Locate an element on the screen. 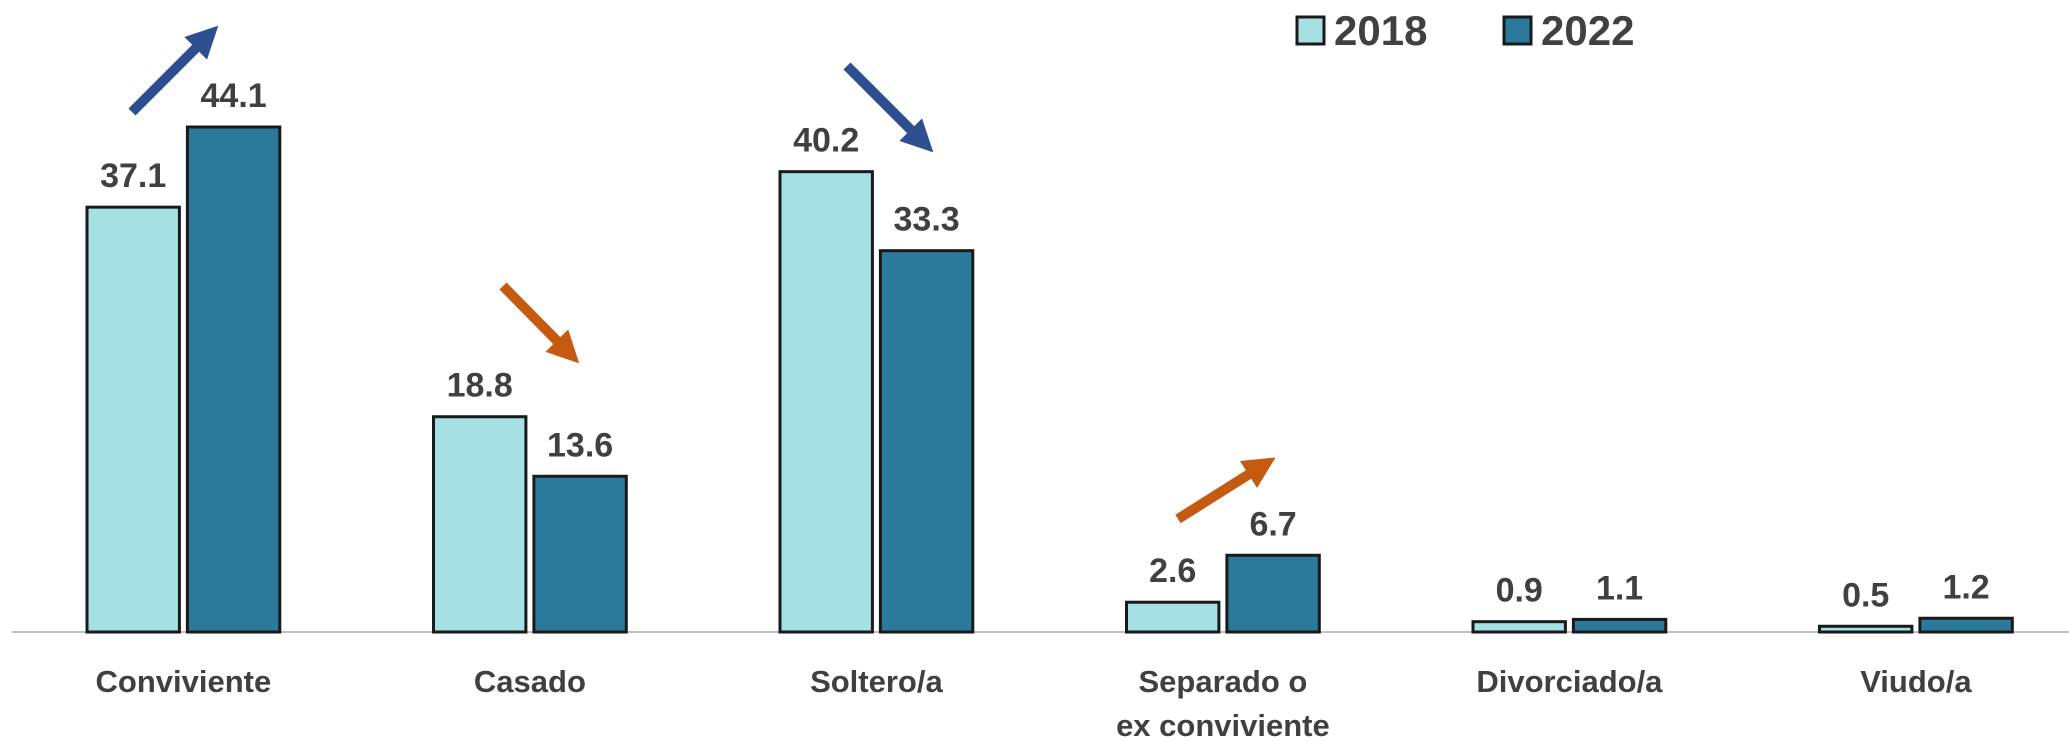 The image size is (2069, 741). data-label: 40.2 is located at coordinates (826, 141).